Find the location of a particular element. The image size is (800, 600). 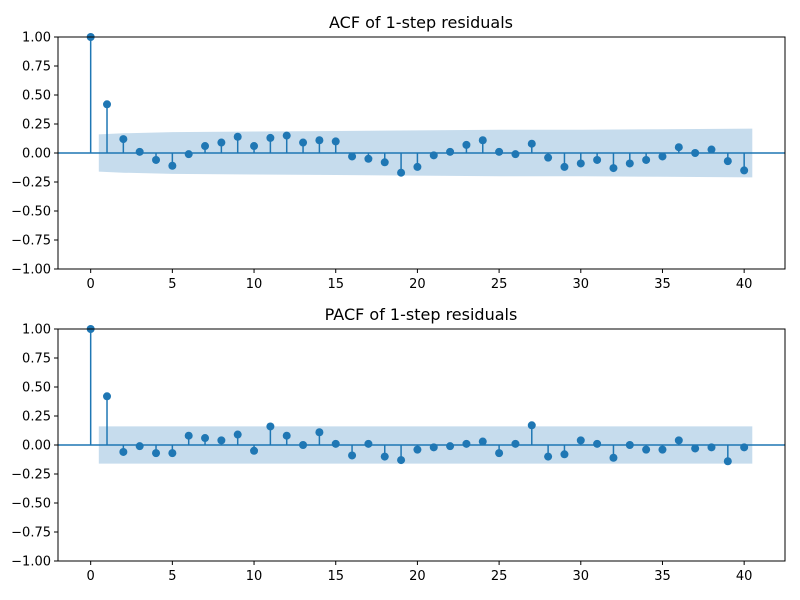

pacf-x-tick-label: 25 is located at coordinates (499, 576).